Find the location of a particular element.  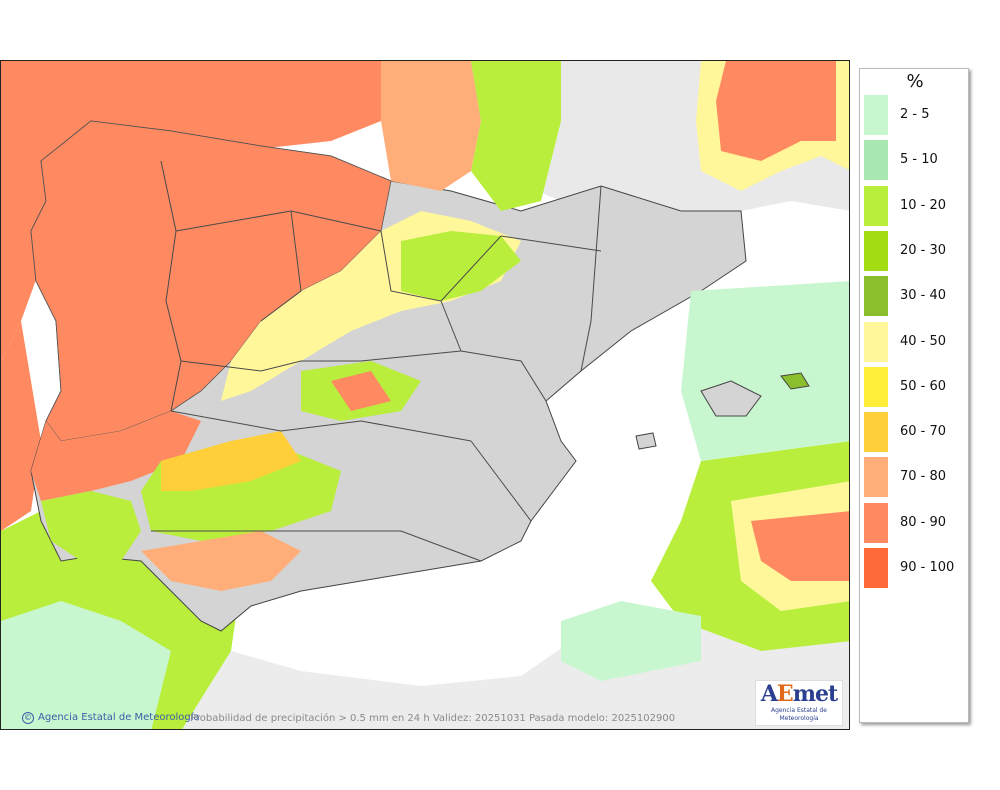

legend-item: 70 - 80 is located at coordinates (914, 477).